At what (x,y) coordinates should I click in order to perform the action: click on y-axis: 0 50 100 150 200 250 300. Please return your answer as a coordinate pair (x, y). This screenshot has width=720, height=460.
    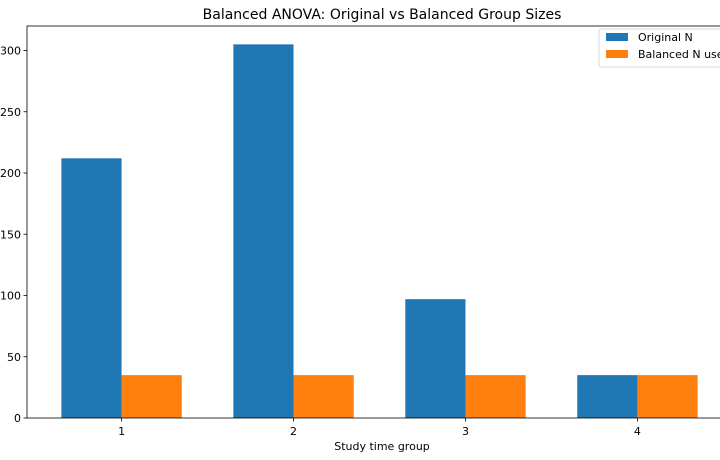
    Looking at the image, I should click on (13, 235).